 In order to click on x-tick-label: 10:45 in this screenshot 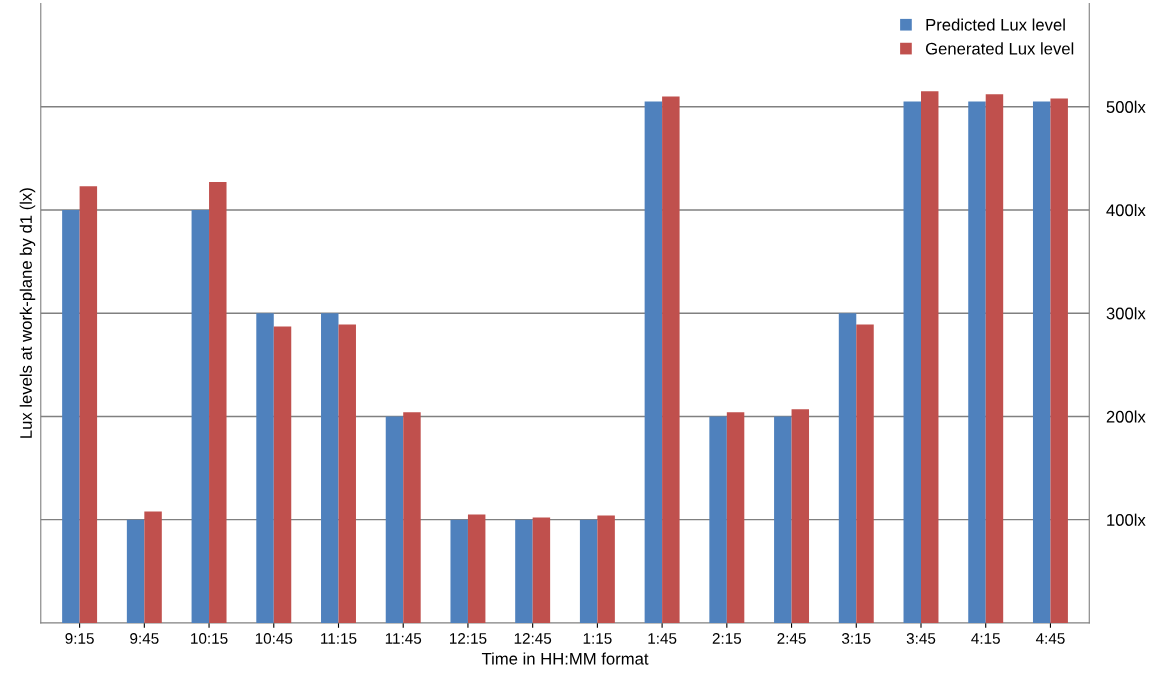, I will do `click(274, 638)`.